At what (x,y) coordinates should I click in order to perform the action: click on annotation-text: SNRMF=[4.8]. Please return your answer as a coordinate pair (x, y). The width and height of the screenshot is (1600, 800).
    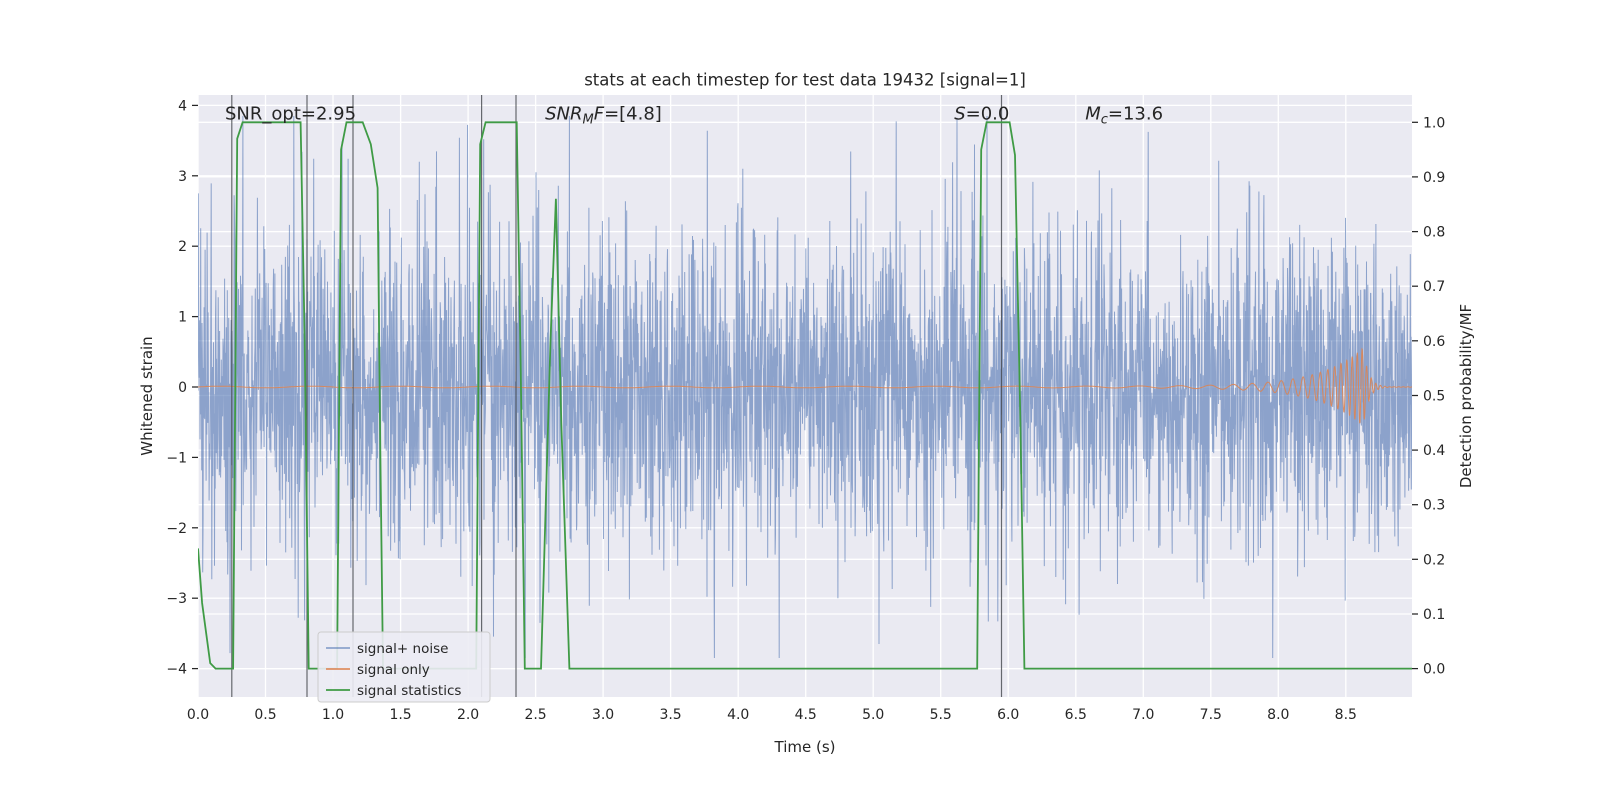
    Looking at the image, I should click on (603, 116).